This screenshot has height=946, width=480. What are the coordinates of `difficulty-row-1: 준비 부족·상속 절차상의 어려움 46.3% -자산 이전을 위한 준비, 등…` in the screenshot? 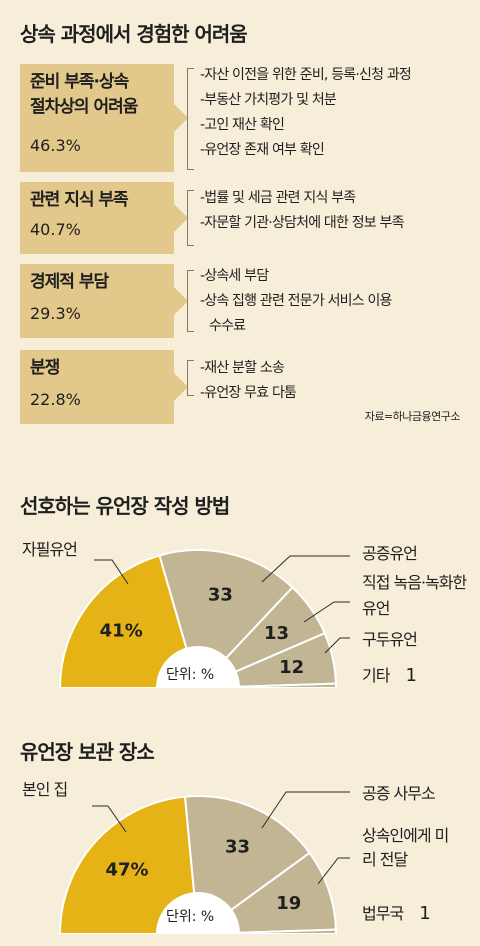 It's located at (245, 118).